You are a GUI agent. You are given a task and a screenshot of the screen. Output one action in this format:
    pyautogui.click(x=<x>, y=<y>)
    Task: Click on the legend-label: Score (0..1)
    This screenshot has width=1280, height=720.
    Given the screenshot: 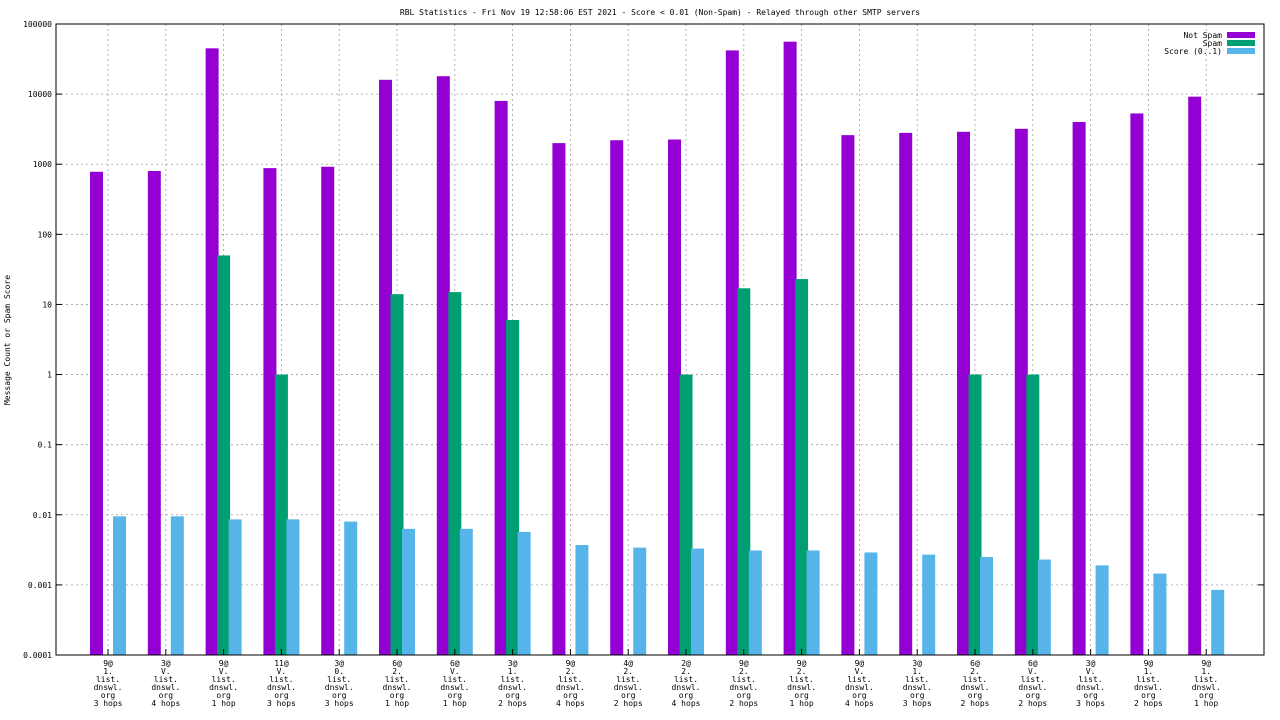 What is the action you would take?
    pyautogui.click(x=1193, y=51)
    